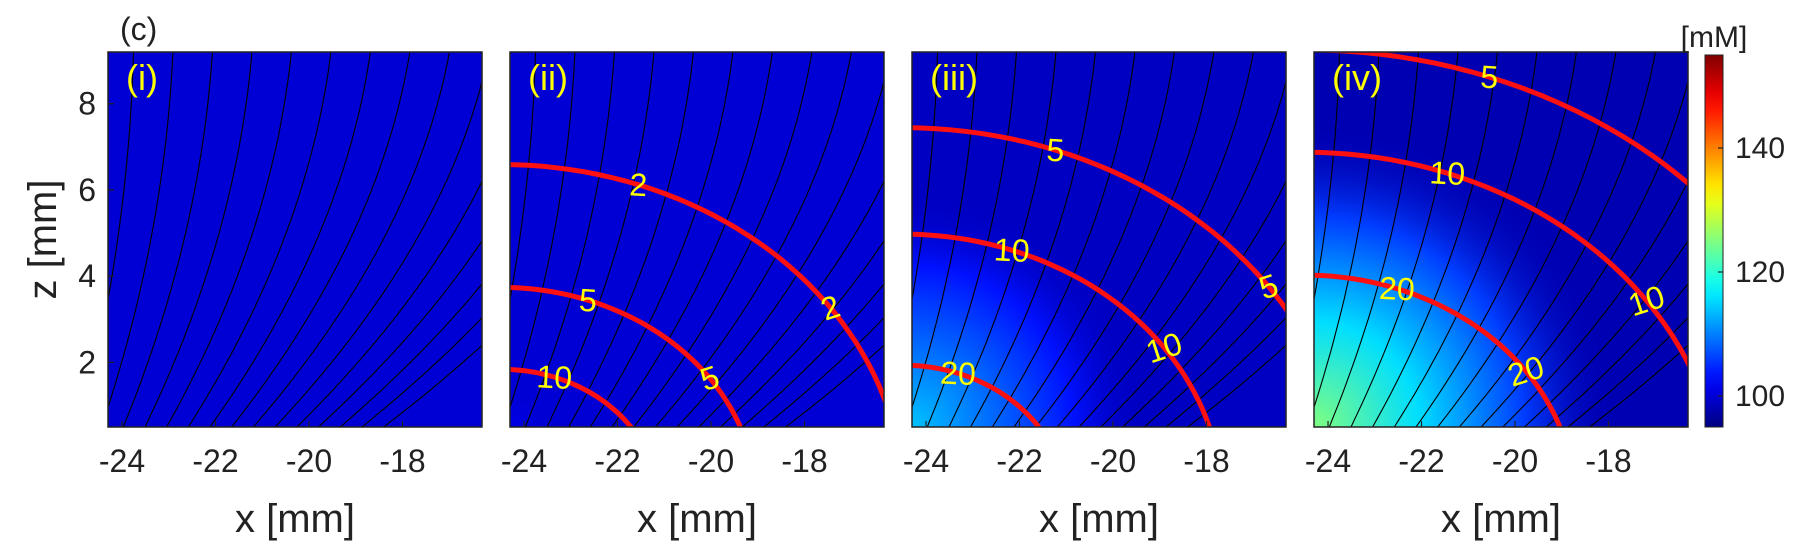 This screenshot has height=550, width=1800. What do you see at coordinates (1733, 224) in the screenshot?
I see `colorbar: 100 120 140 [mM]` at bounding box center [1733, 224].